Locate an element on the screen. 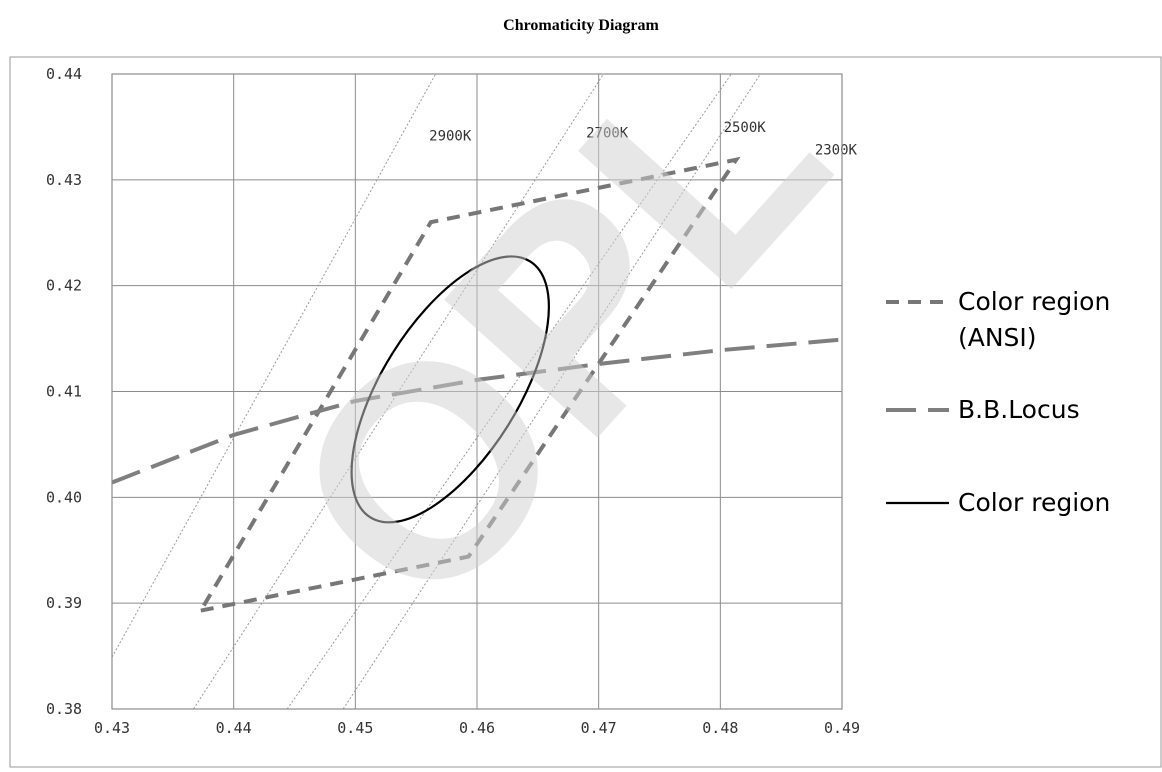 This screenshot has width=1162, height=772. x-tick-label: 0.46 is located at coordinates (477, 728).